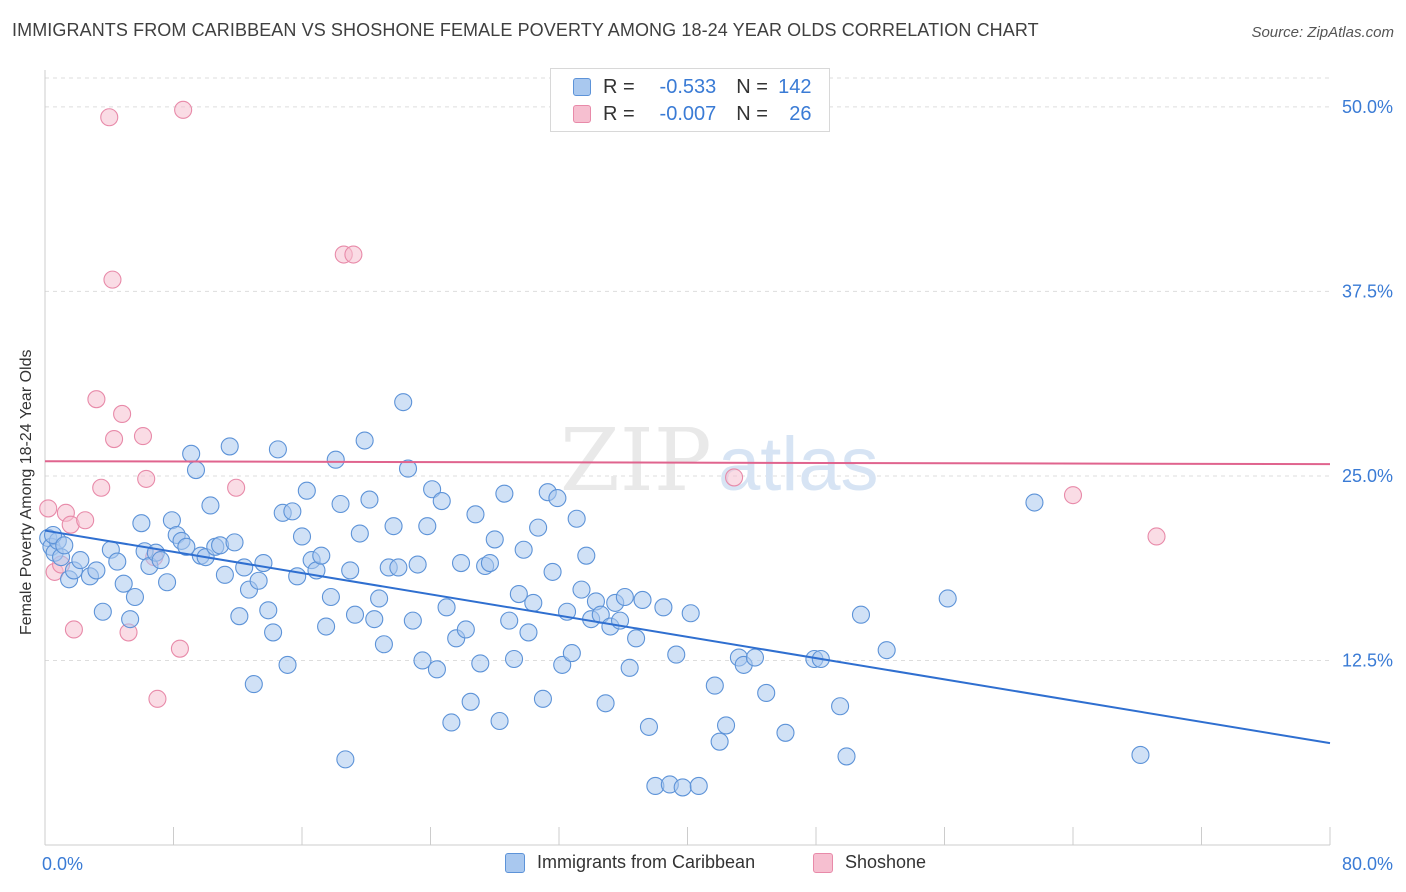 The width and height of the screenshot is (1406, 892). Describe the element at coordinates (687, 463) in the screenshot. I see `trend-line-shoshone` at that location.